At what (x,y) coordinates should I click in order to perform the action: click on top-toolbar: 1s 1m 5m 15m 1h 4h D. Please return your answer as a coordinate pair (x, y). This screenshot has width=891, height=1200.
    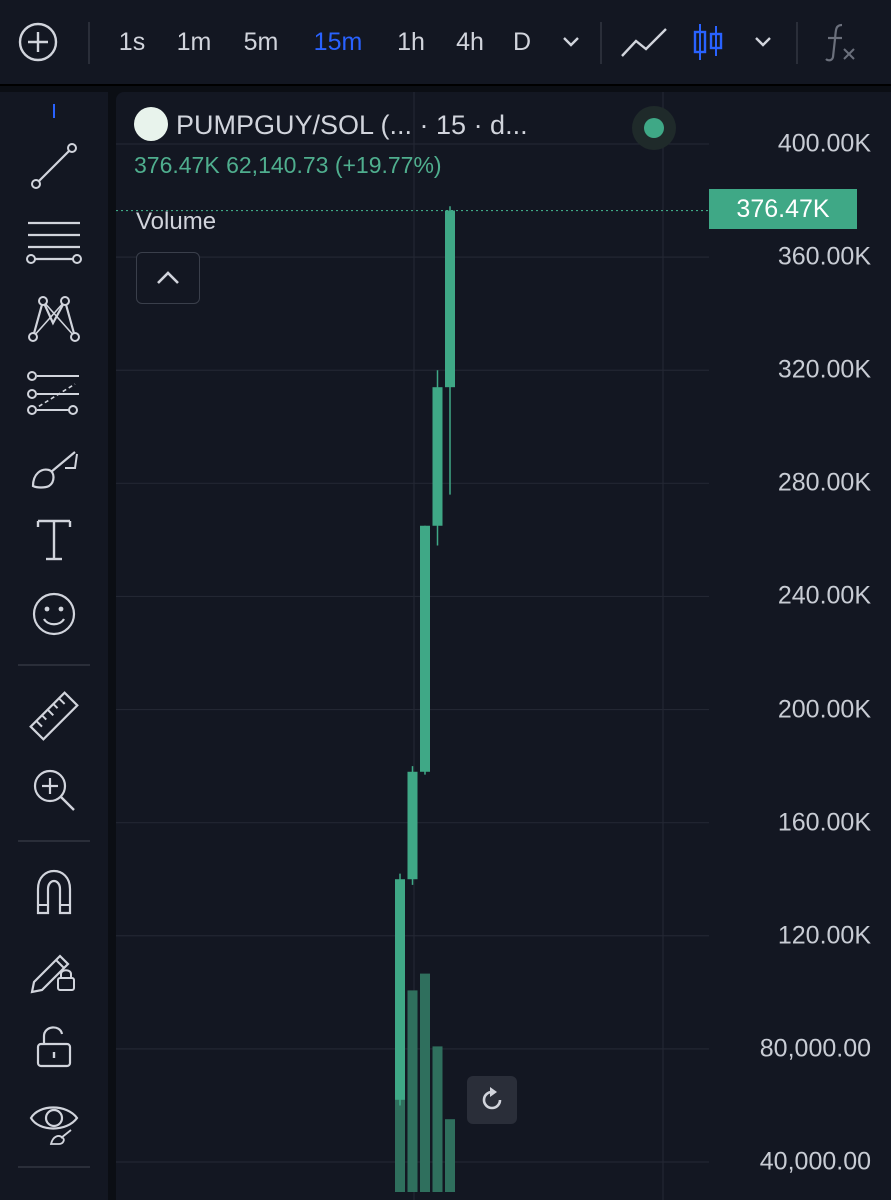
    Looking at the image, I should click on (445, 43).